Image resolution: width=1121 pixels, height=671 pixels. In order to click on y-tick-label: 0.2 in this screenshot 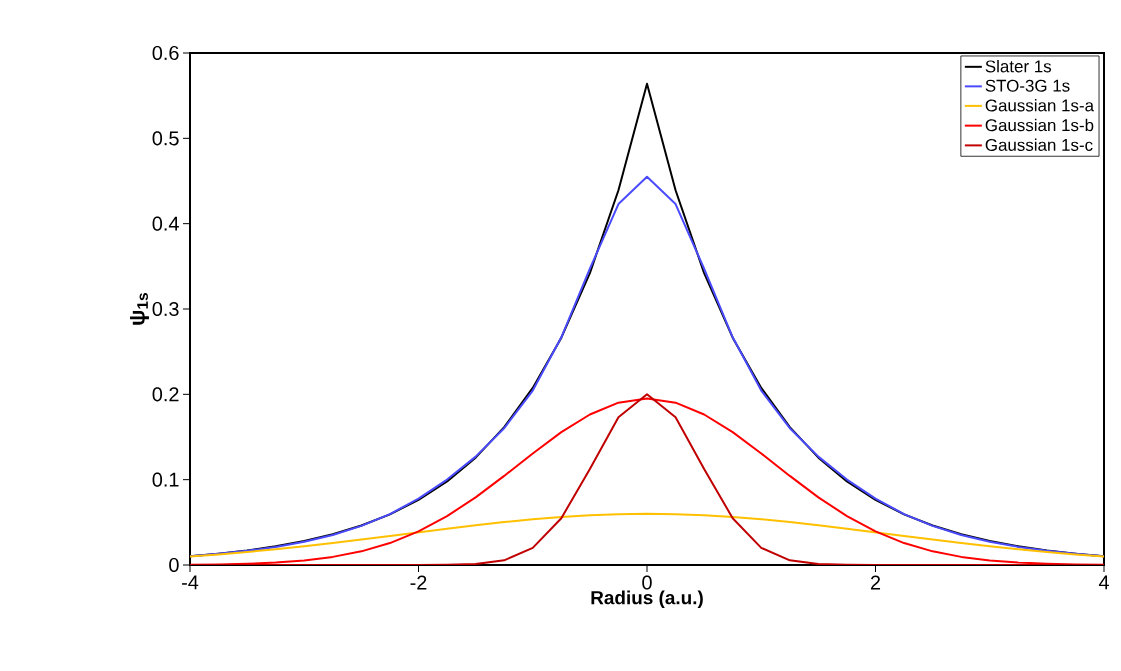, I will do `click(165, 394)`.